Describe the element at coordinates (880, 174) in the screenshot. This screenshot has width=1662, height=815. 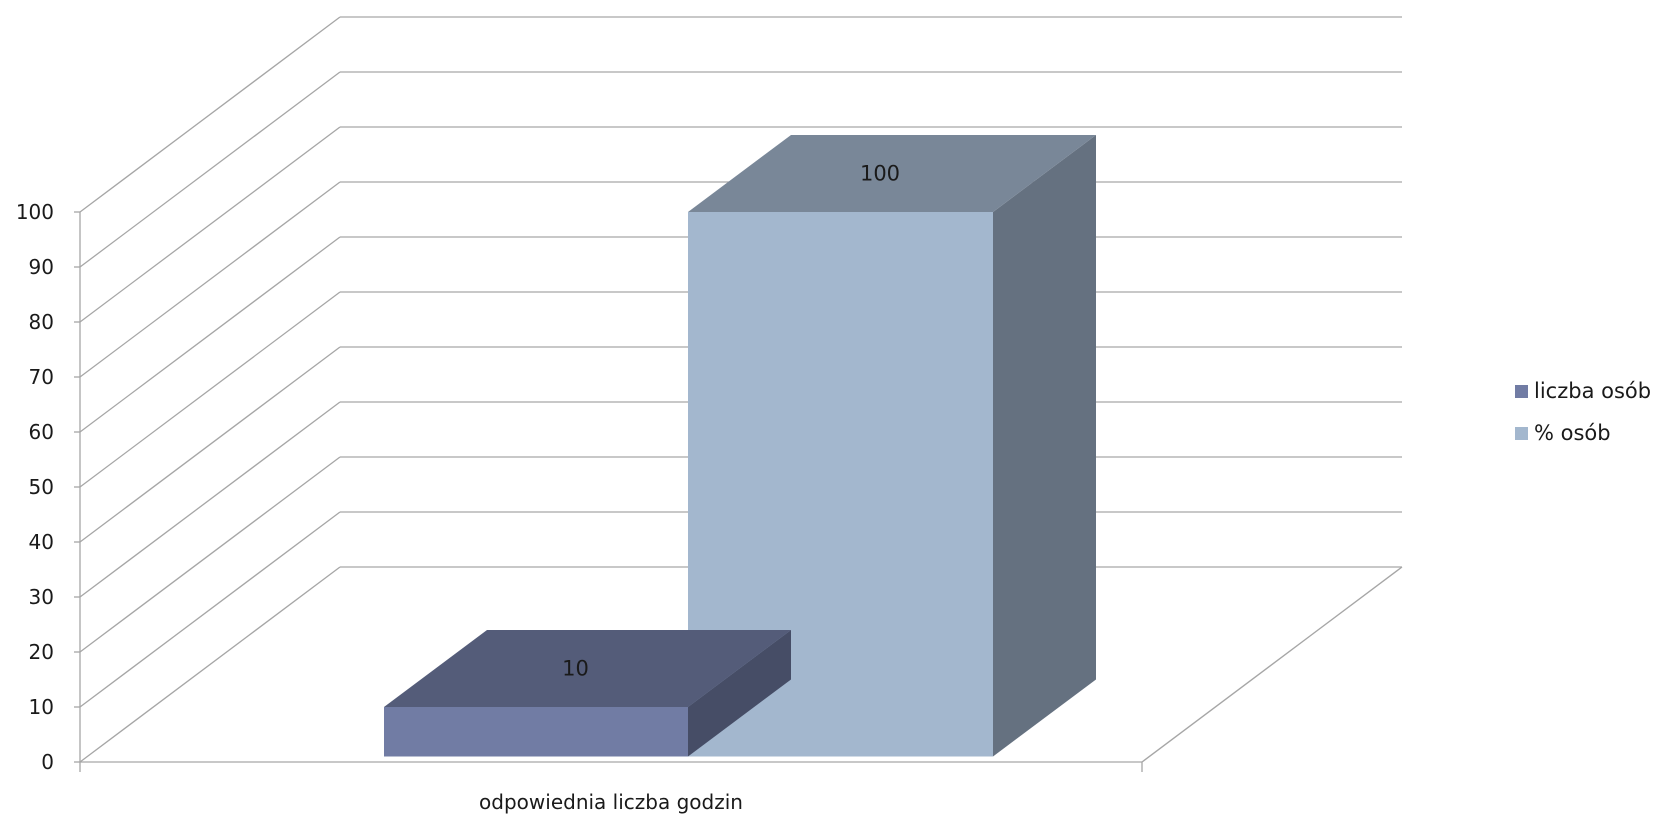
I see `data-label-series-2: 100` at that location.